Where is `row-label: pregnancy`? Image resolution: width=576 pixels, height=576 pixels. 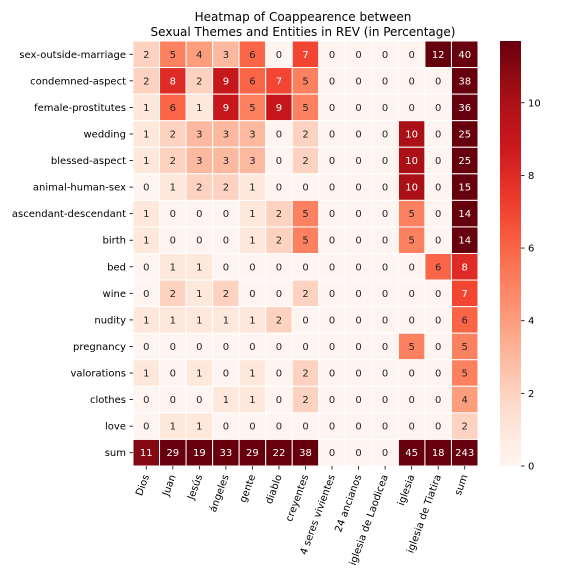 row-label: pregnancy is located at coordinates (99, 347).